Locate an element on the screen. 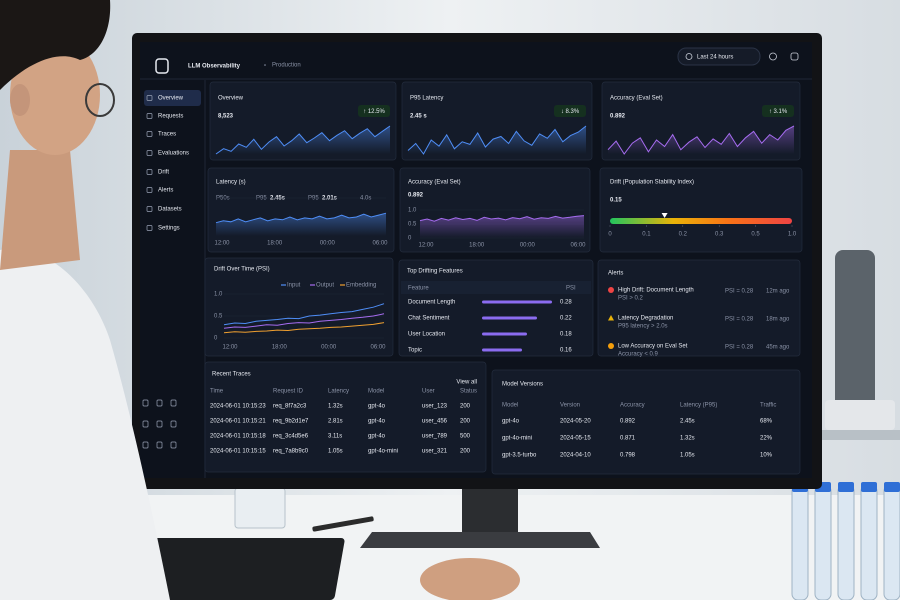  trace-cell: req_7a8b9c0 is located at coordinates (291, 452).